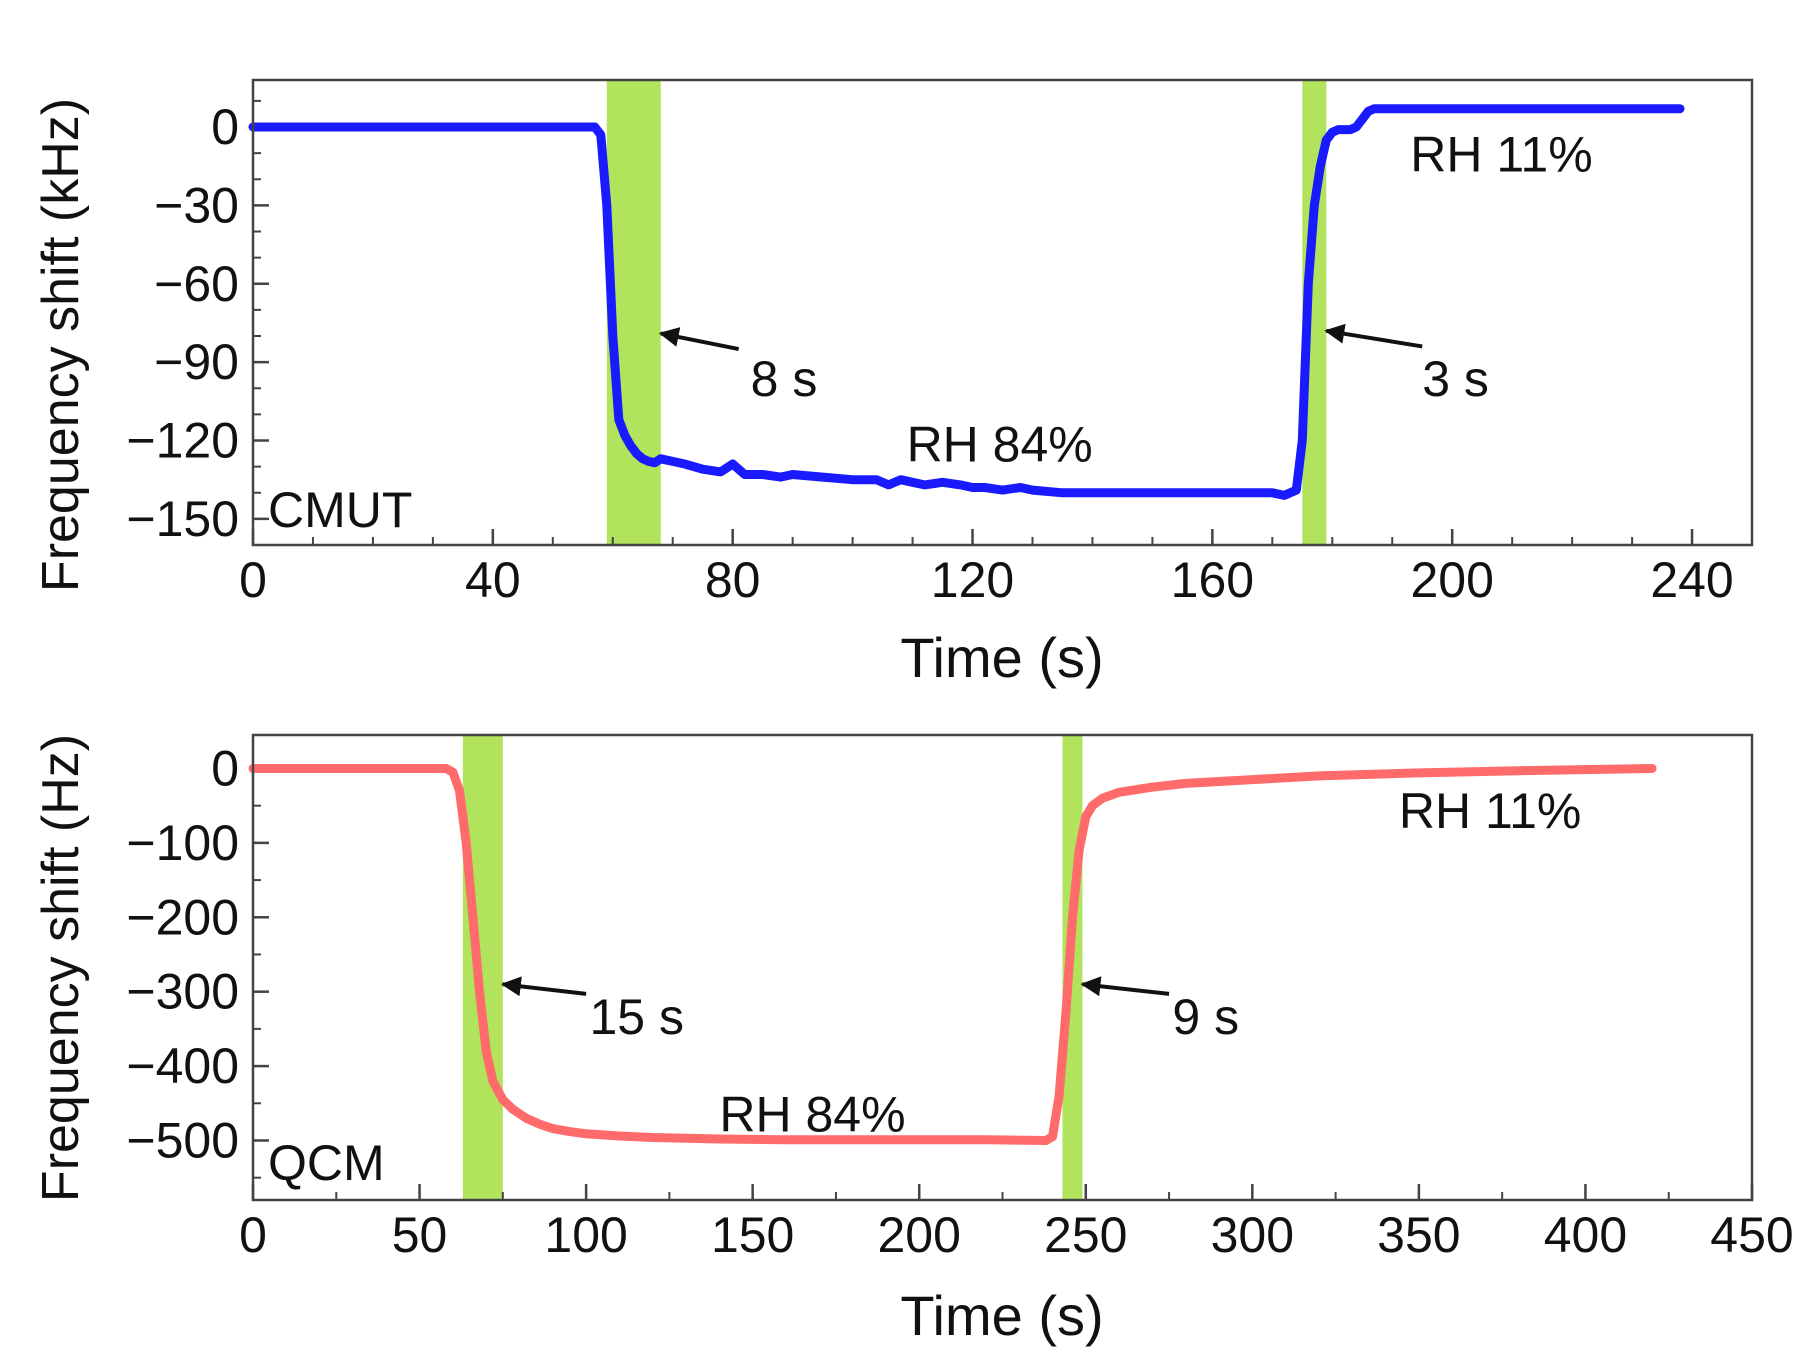 This screenshot has height=1364, width=1804. What do you see at coordinates (1125, 299) in the screenshot?
I see `cmut-annotations: 8 s 3 s RH 84% RH 11%` at bounding box center [1125, 299].